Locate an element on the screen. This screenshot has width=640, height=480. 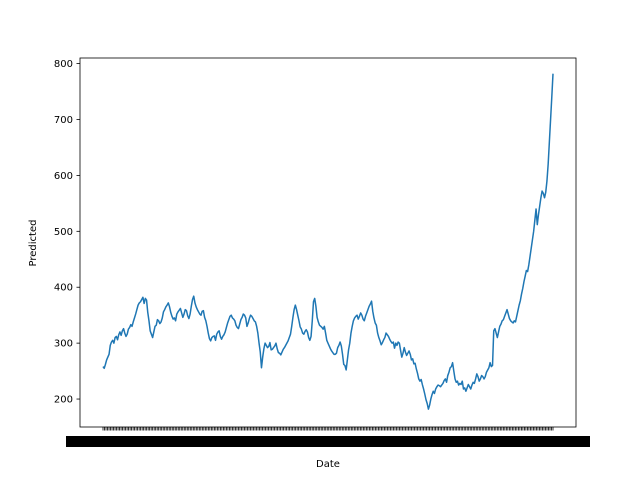
x-tick-labels-overlapping is located at coordinates (328, 441).